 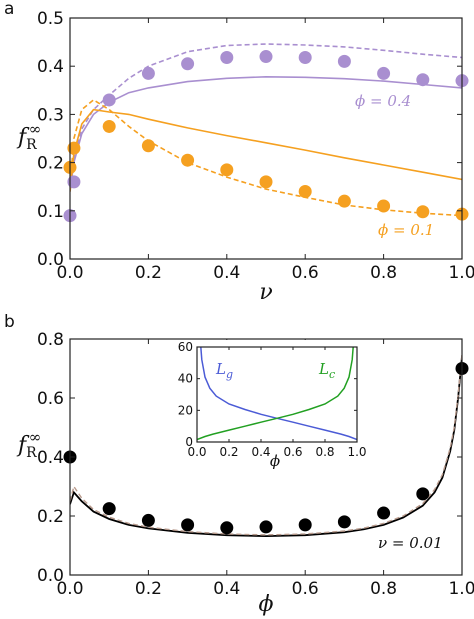 I want to click on annotation-phi-01: ϕ = 0.1, so click(x=406, y=230).